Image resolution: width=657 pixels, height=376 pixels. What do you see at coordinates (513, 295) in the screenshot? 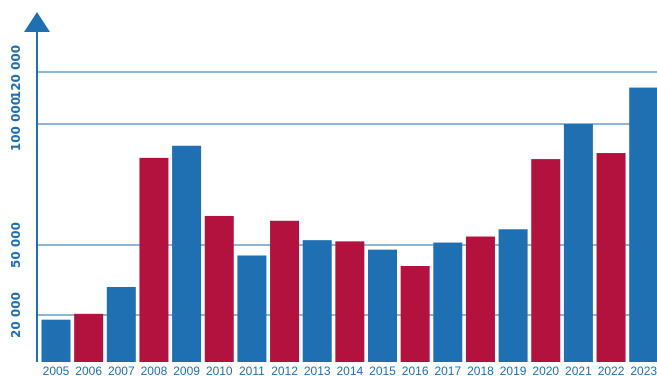
I see `bar-2019` at bounding box center [513, 295].